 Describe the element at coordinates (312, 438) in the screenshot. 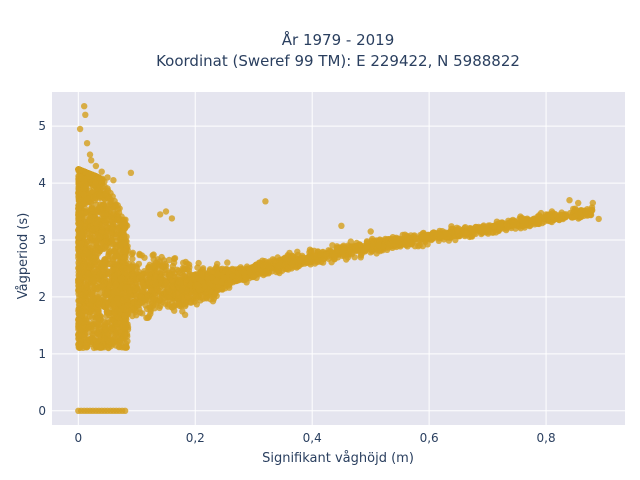

I see `x-tick-label: 0,4` at that location.